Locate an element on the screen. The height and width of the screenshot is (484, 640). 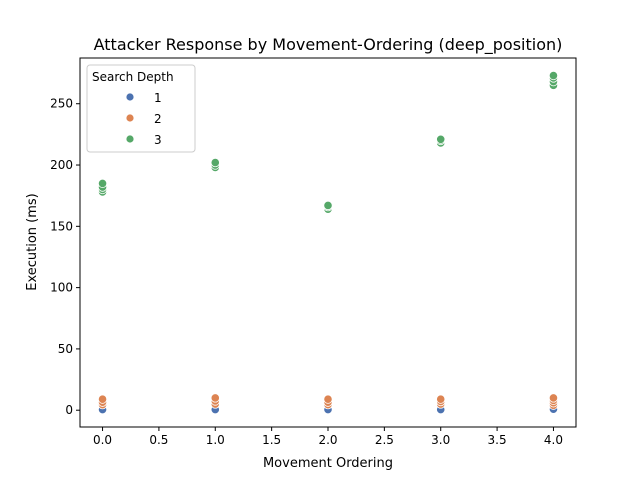
x-tick-label: 2.5 is located at coordinates (384, 440).